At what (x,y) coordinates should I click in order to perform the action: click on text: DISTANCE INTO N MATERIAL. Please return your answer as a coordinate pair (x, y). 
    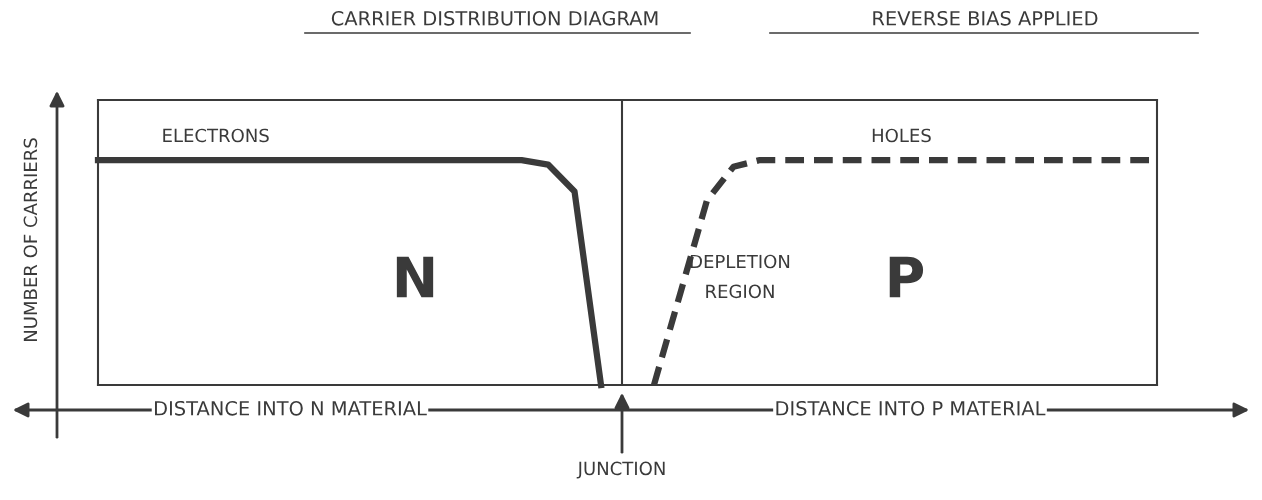
    Looking at the image, I should click on (291, 408).